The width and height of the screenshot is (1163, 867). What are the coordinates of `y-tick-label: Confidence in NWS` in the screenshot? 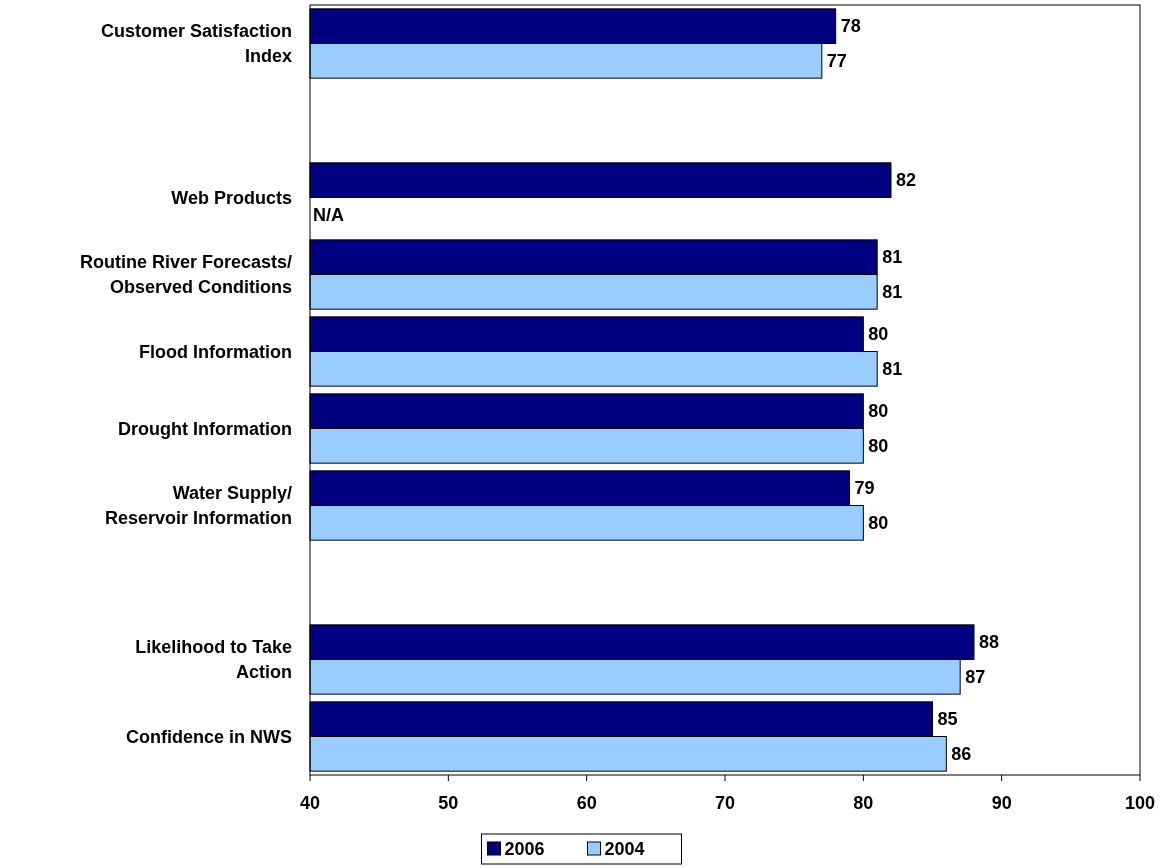 It's located at (209, 736).